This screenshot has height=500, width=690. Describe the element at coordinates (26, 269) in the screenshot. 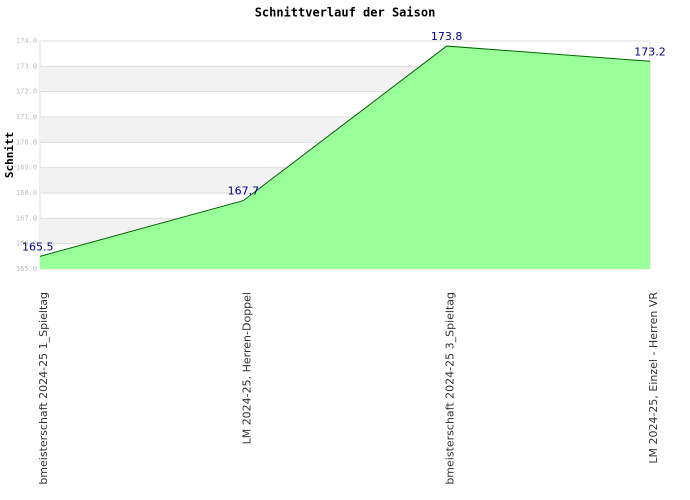

I see `y-tick-label: 165.0` at that location.